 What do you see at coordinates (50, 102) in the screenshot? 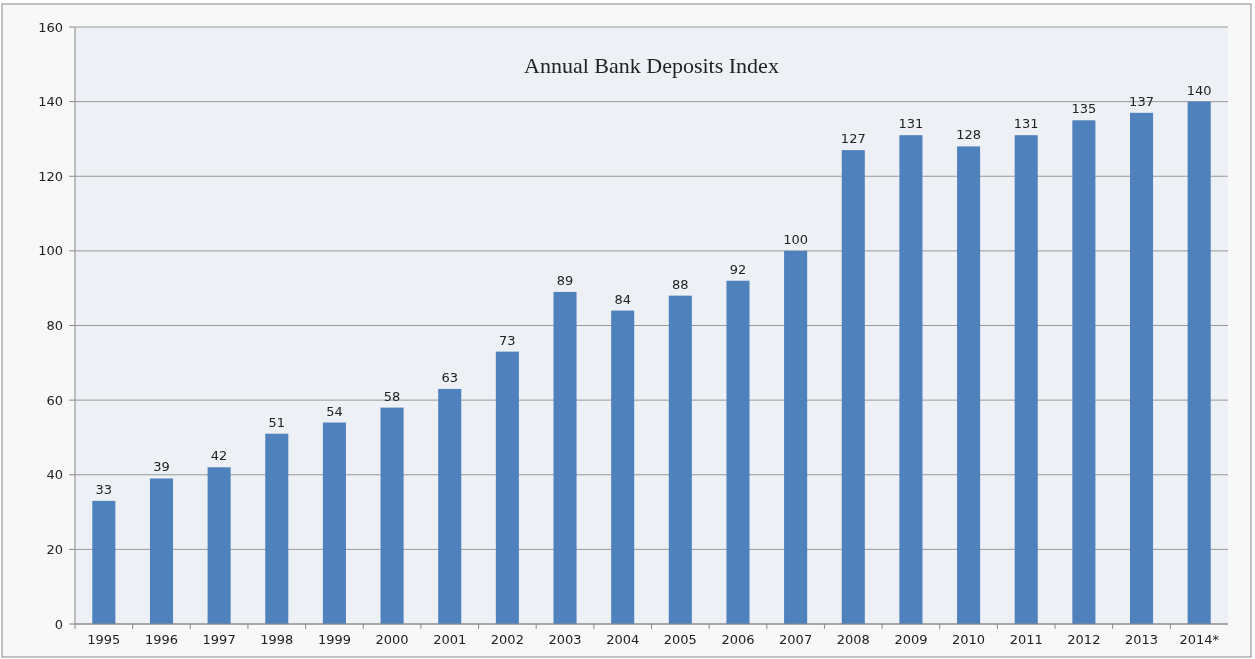
I see `y-tick-label: 140` at bounding box center [50, 102].